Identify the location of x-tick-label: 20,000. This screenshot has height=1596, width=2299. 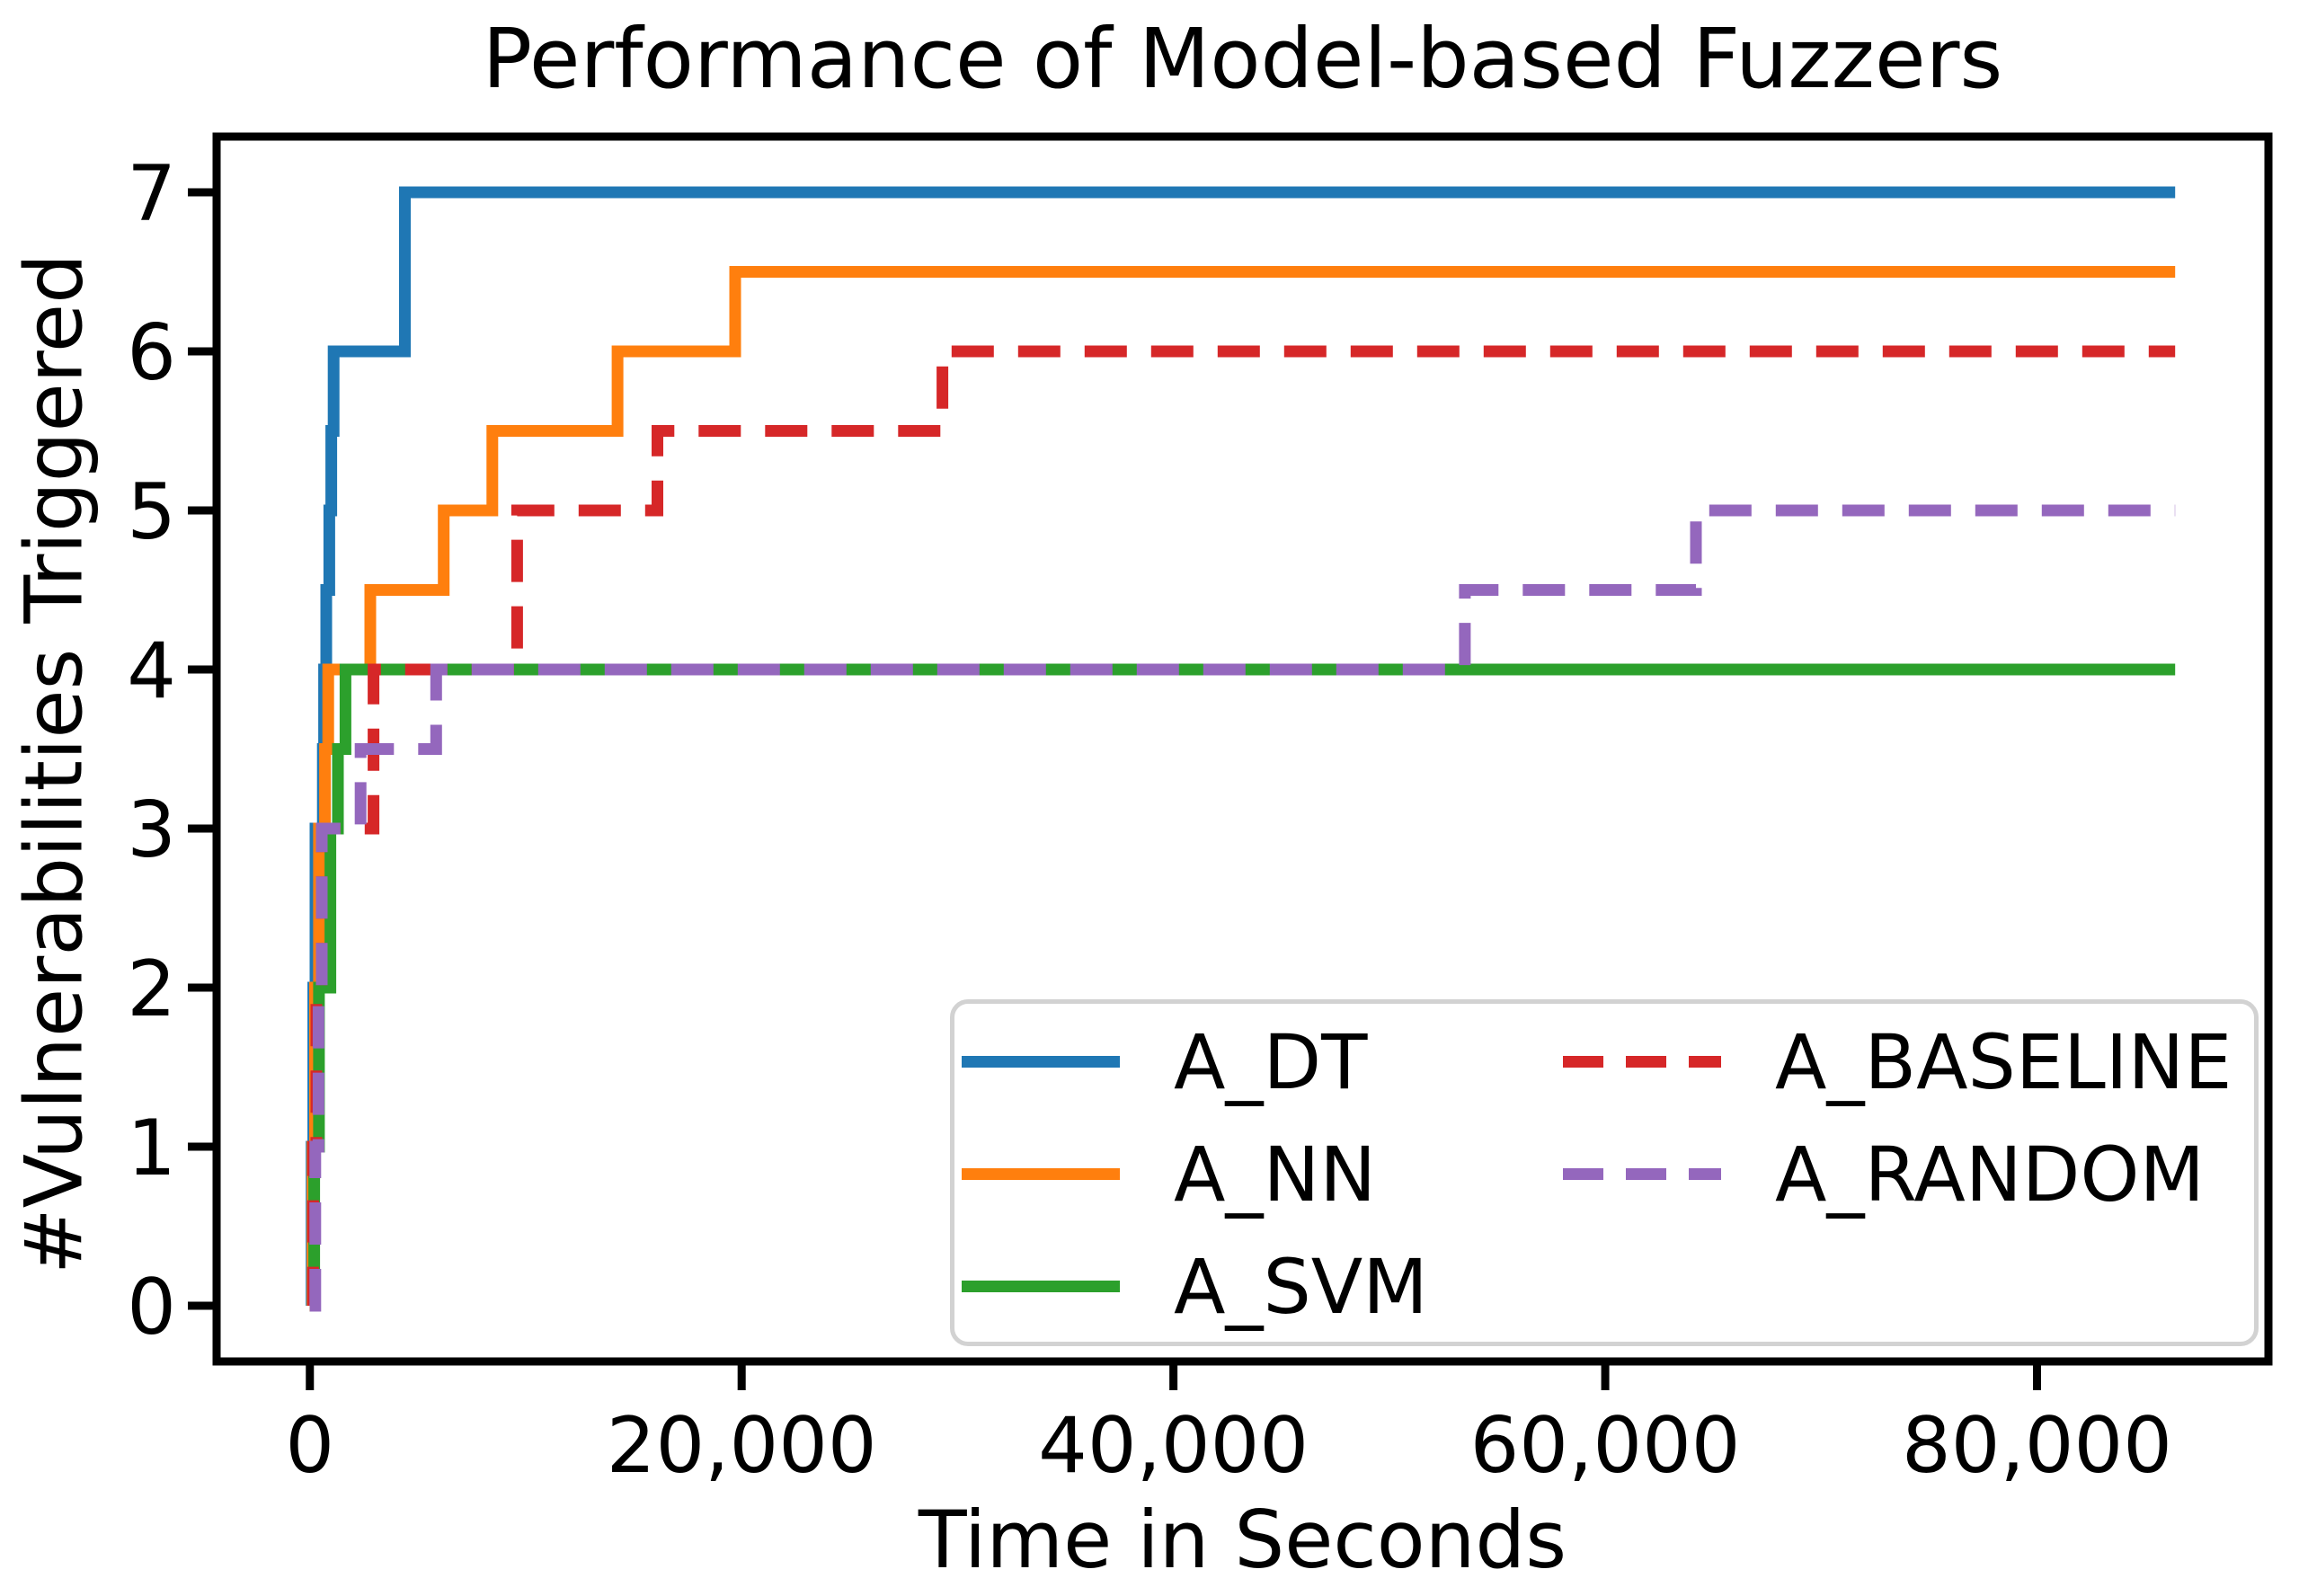
(742, 1446).